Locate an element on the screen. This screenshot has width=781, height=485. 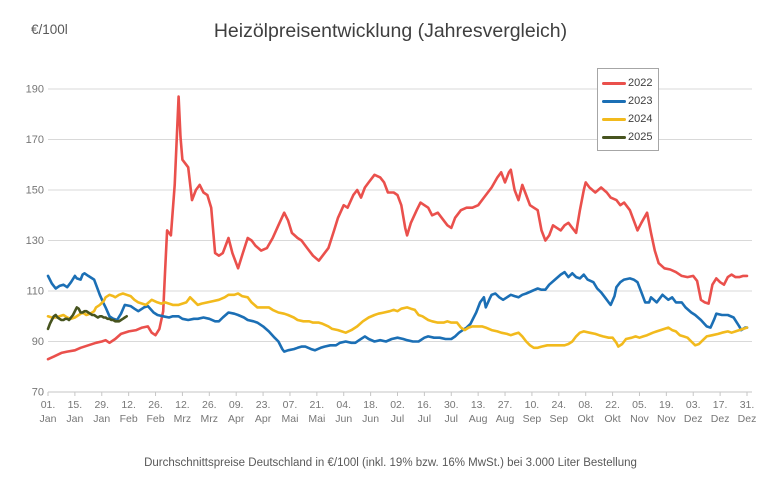
series-line-2024 is located at coordinates (397, 321).